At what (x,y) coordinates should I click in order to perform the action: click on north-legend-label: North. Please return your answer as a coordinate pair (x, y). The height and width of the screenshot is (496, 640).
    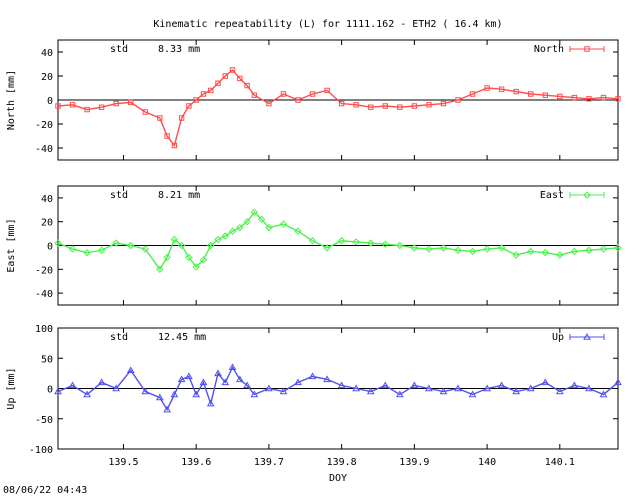
    Looking at the image, I should click on (549, 49).